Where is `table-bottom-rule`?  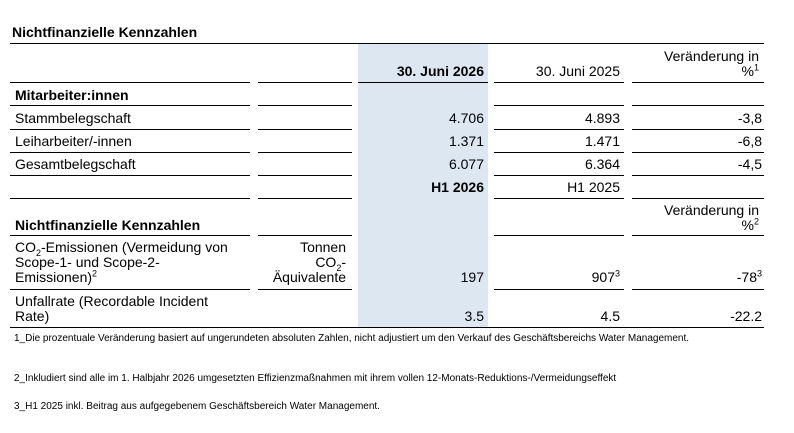 table-bottom-rule is located at coordinates (387, 327).